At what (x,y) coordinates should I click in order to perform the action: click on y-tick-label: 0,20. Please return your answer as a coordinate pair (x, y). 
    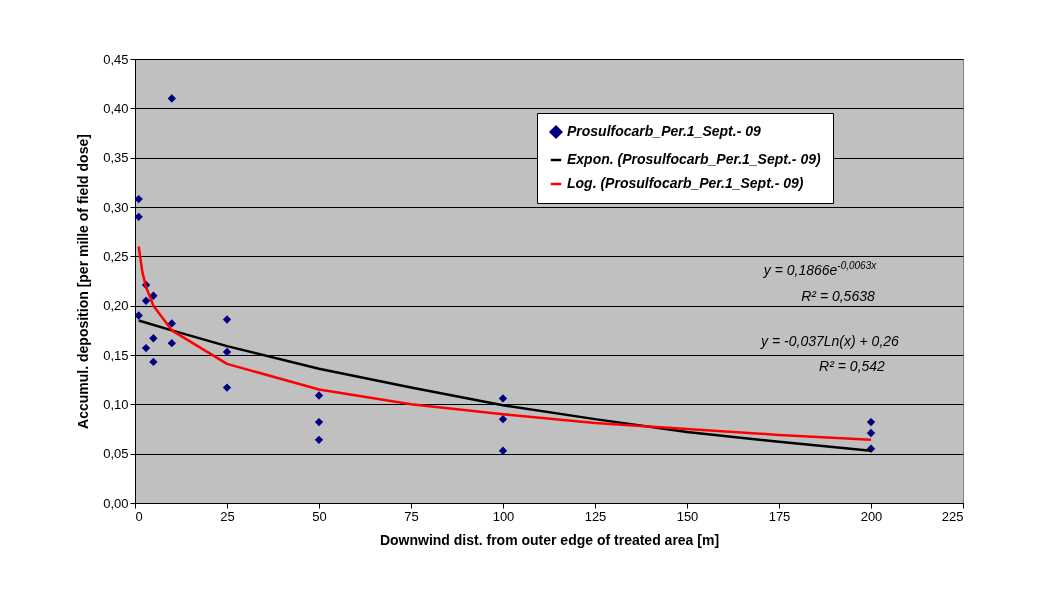
    Looking at the image, I should click on (116, 306).